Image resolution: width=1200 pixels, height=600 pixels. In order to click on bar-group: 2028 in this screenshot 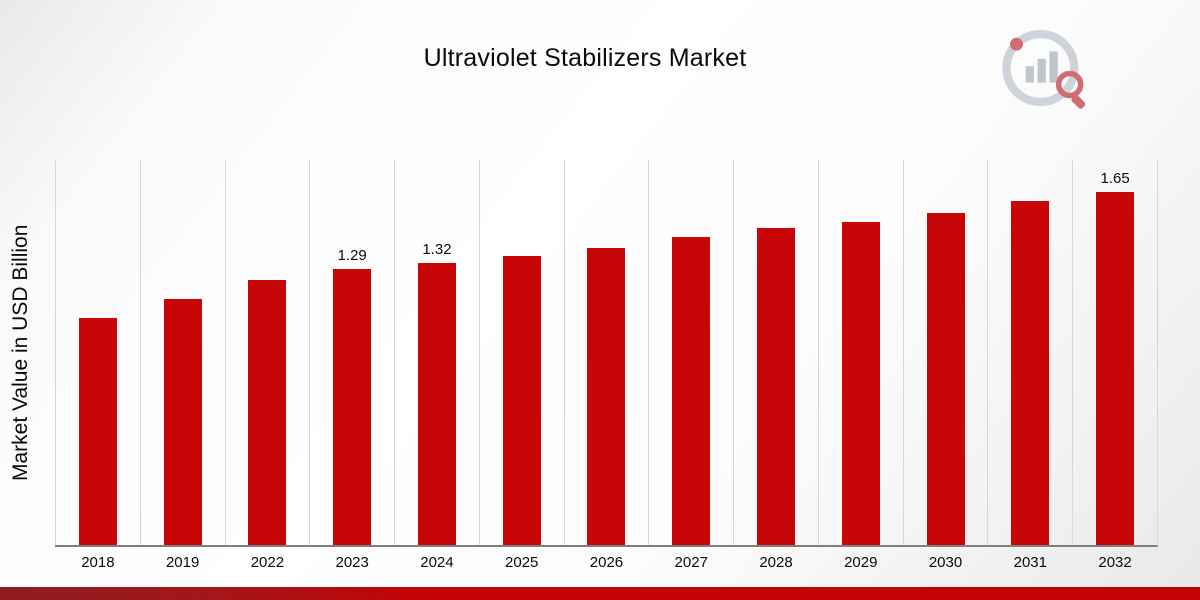, I will do `click(775, 365)`.